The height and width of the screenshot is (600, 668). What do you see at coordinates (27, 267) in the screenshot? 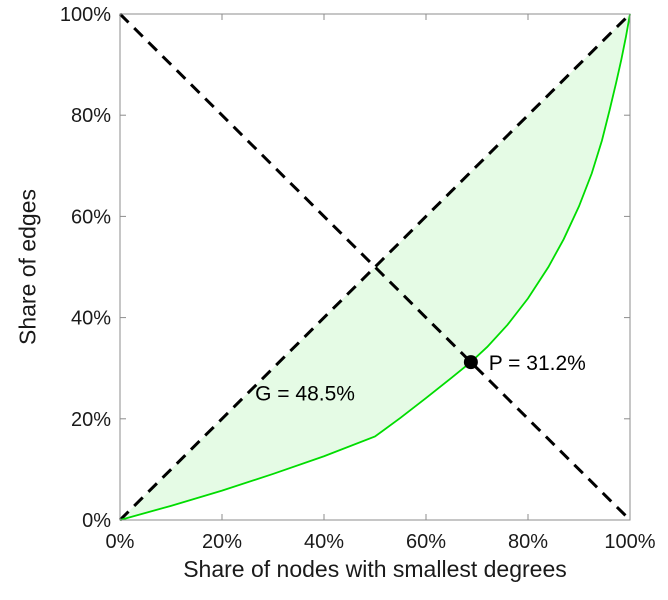
I see `y-axis-label: Share of edges` at bounding box center [27, 267].